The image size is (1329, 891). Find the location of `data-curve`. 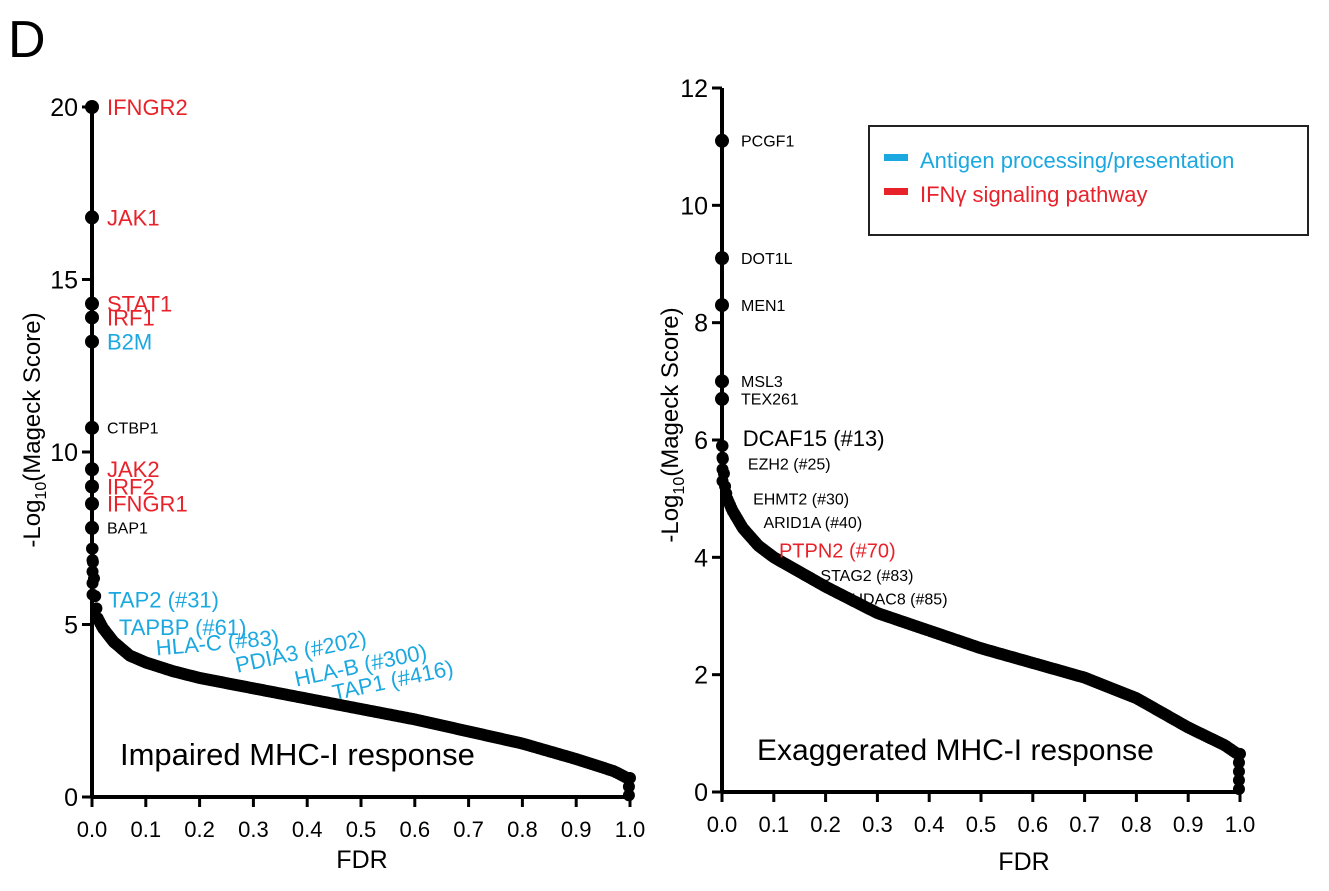

data-curve is located at coordinates (361, 672).